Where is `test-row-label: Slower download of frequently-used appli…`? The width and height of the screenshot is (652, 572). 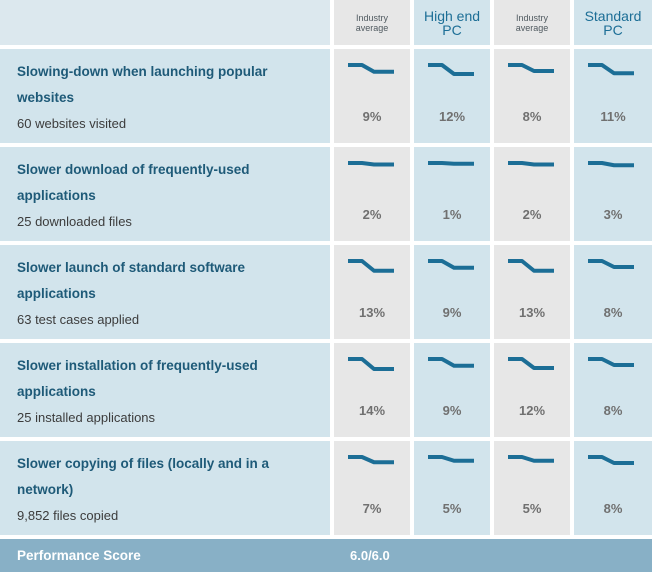 test-row-label: Slower download of frequently-used appli… is located at coordinates (165, 194).